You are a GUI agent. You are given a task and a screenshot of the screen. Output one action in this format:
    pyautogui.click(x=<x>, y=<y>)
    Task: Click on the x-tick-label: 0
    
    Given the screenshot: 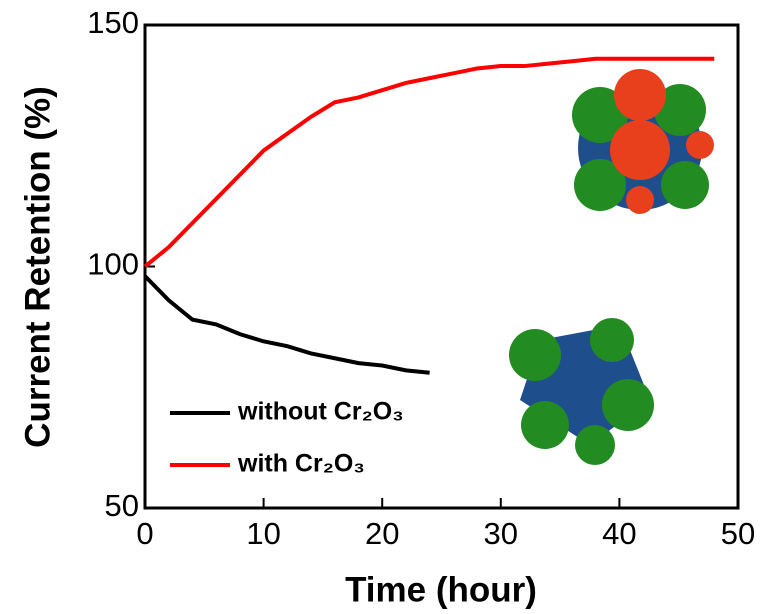 What is the action you would take?
    pyautogui.click(x=144, y=533)
    